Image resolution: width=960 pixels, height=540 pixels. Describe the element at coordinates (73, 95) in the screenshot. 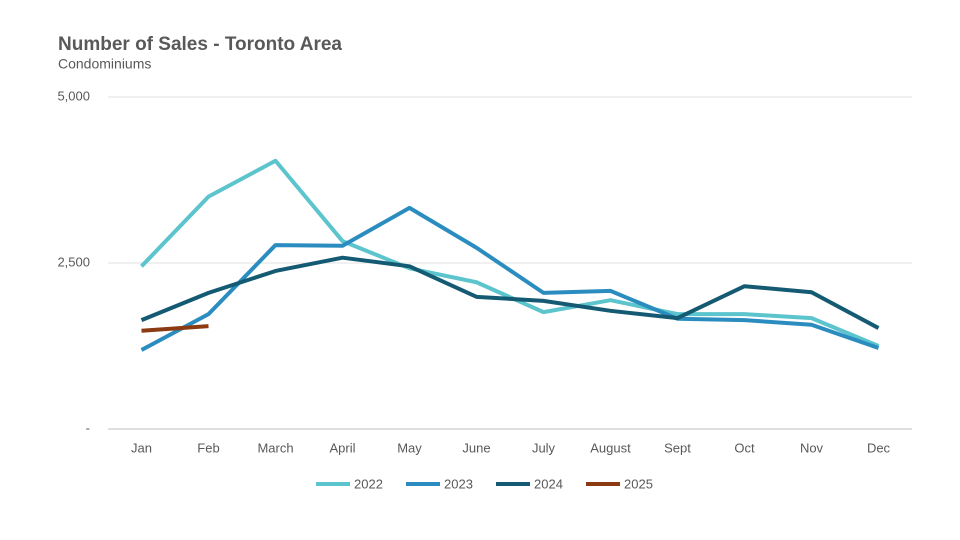

I see `y-tick-label: 5,000` at that location.